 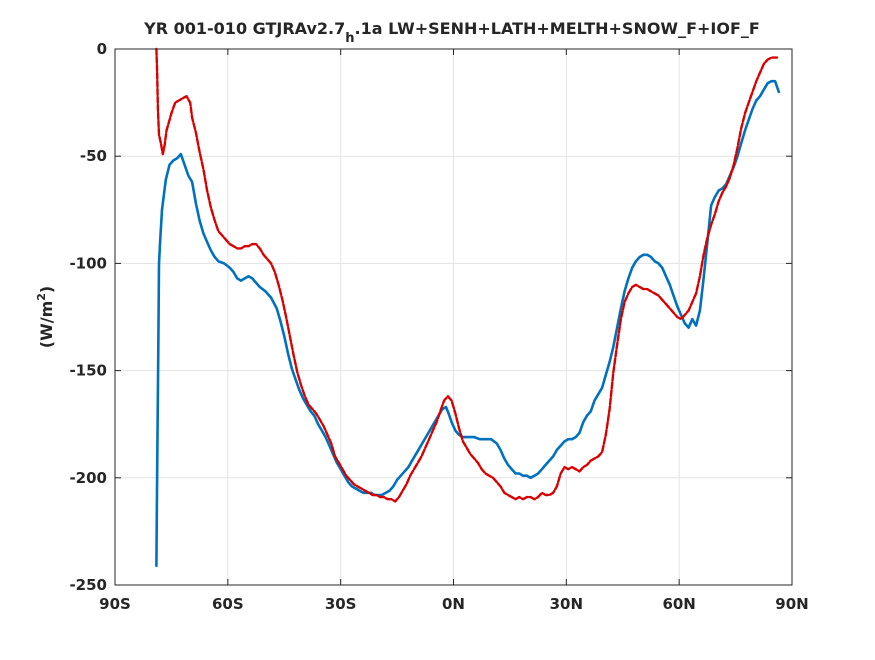 I want to click on y-tick-label: -150, so click(x=88, y=371).